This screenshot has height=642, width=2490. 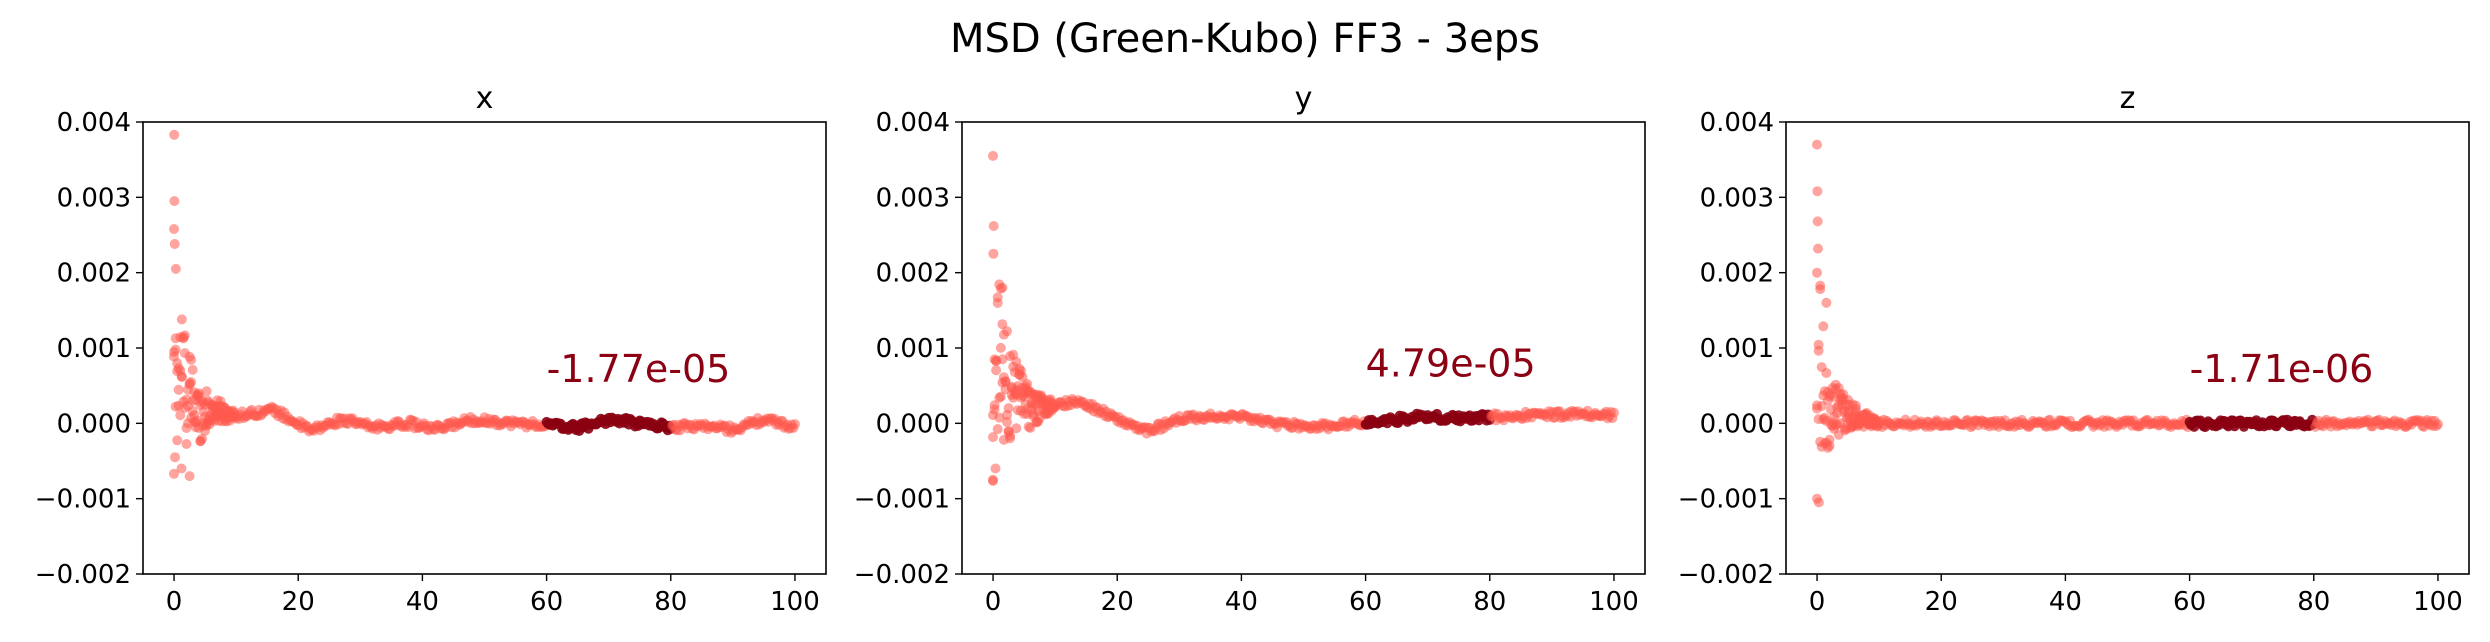 I want to click on fit-annotation: -1.77e-05, so click(x=639, y=369).